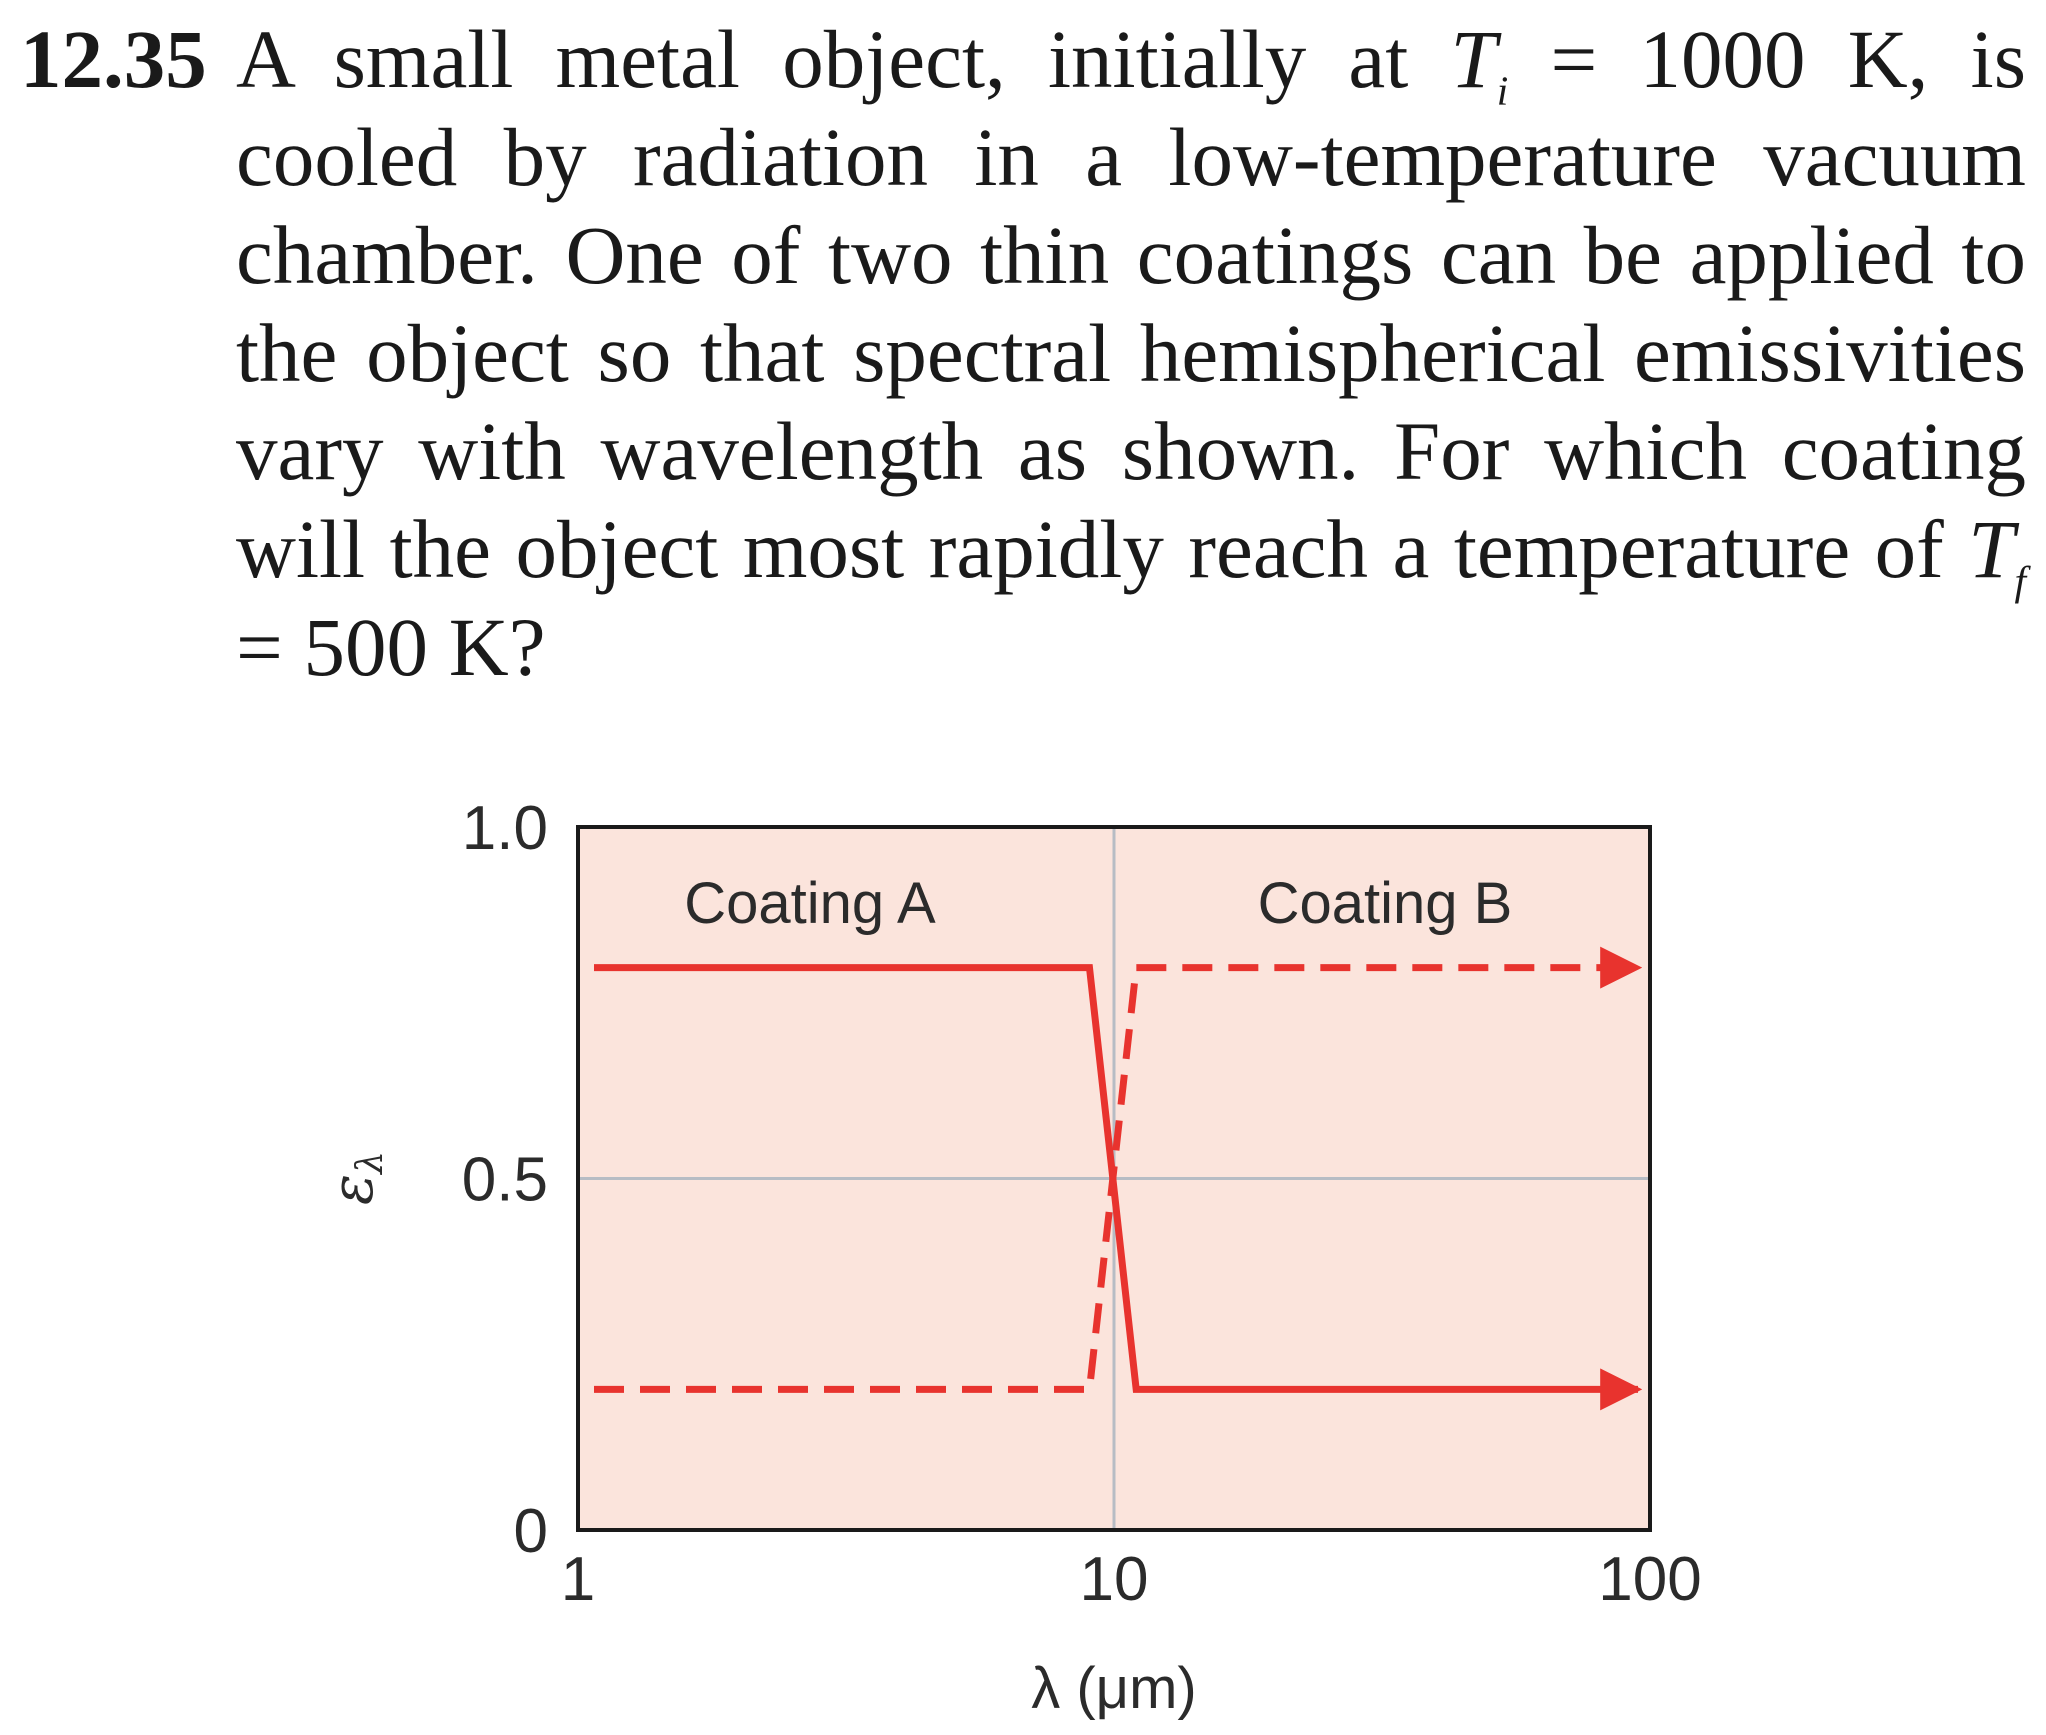  What do you see at coordinates (1991, 549) in the screenshot?
I see `final-temp-symbol: T` at bounding box center [1991, 549].